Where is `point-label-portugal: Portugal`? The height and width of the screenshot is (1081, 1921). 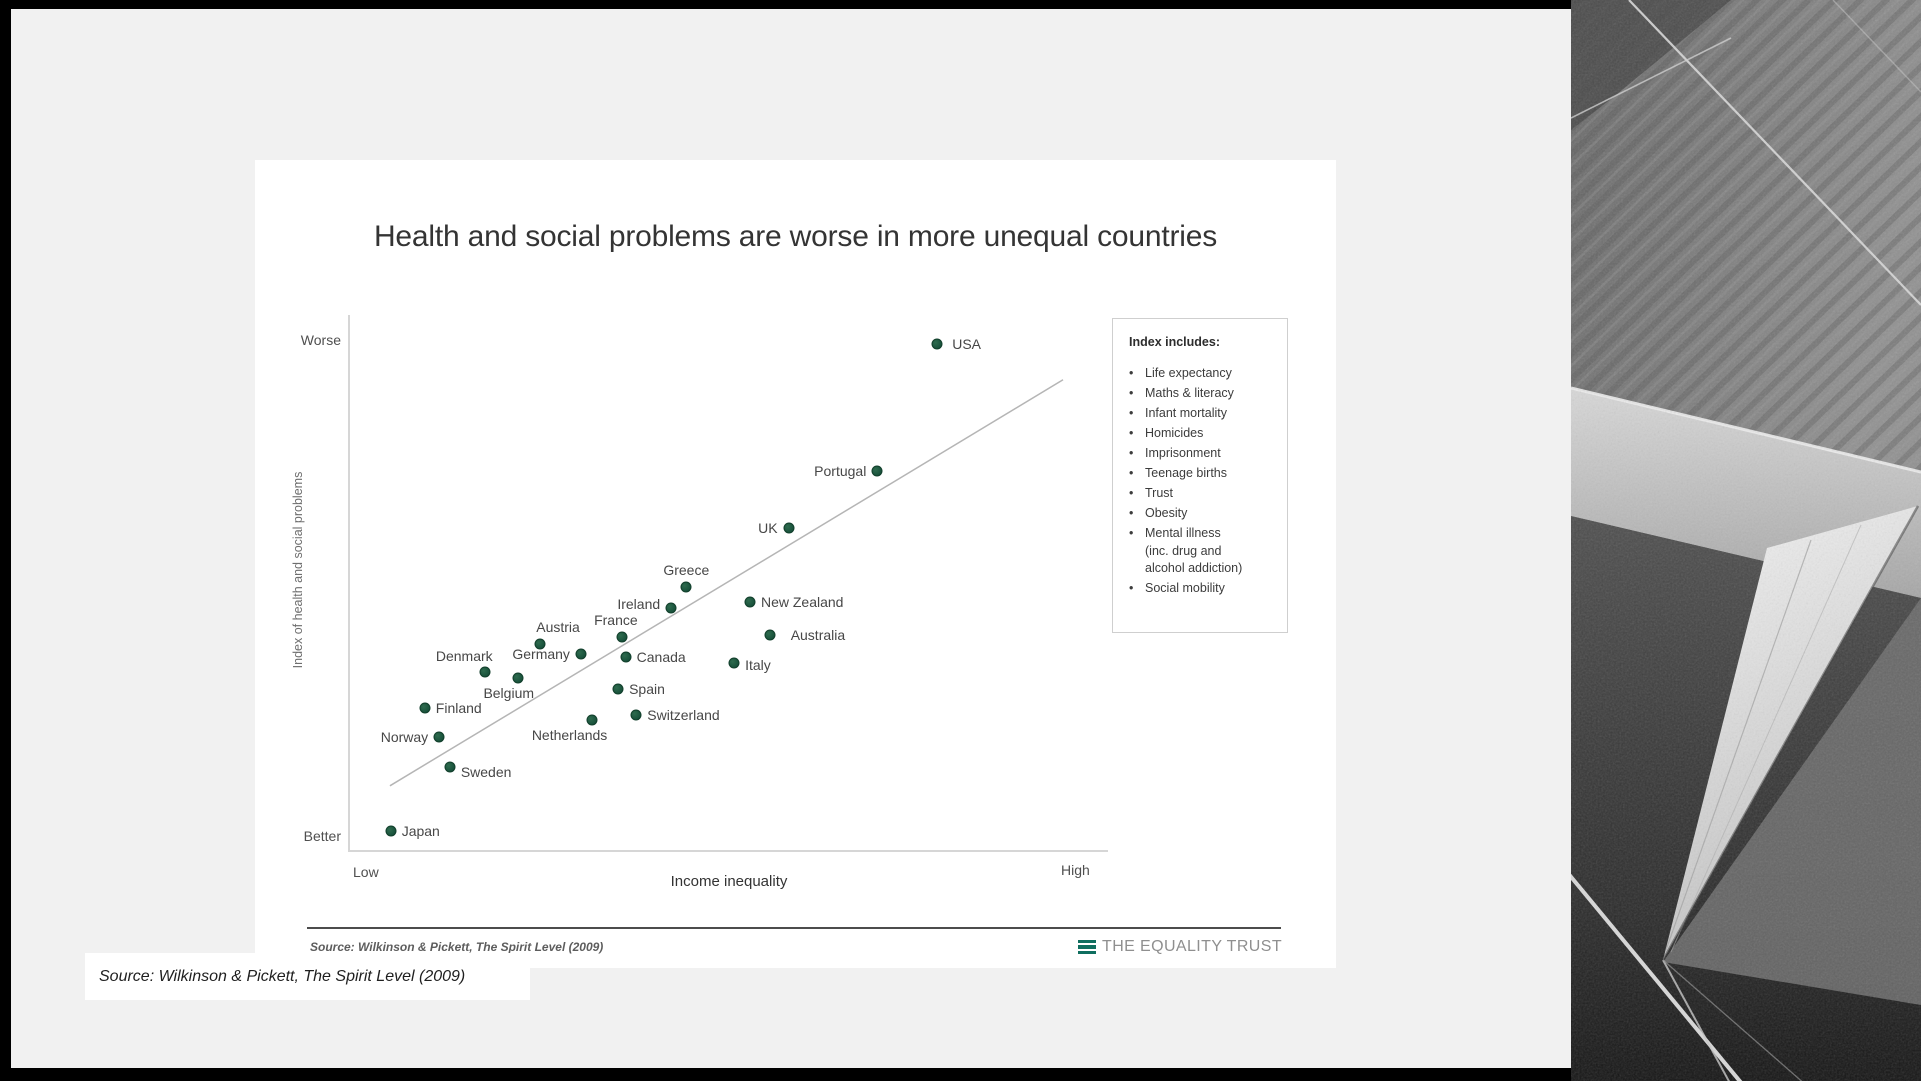 point-label-portugal: Portugal is located at coordinates (840, 471).